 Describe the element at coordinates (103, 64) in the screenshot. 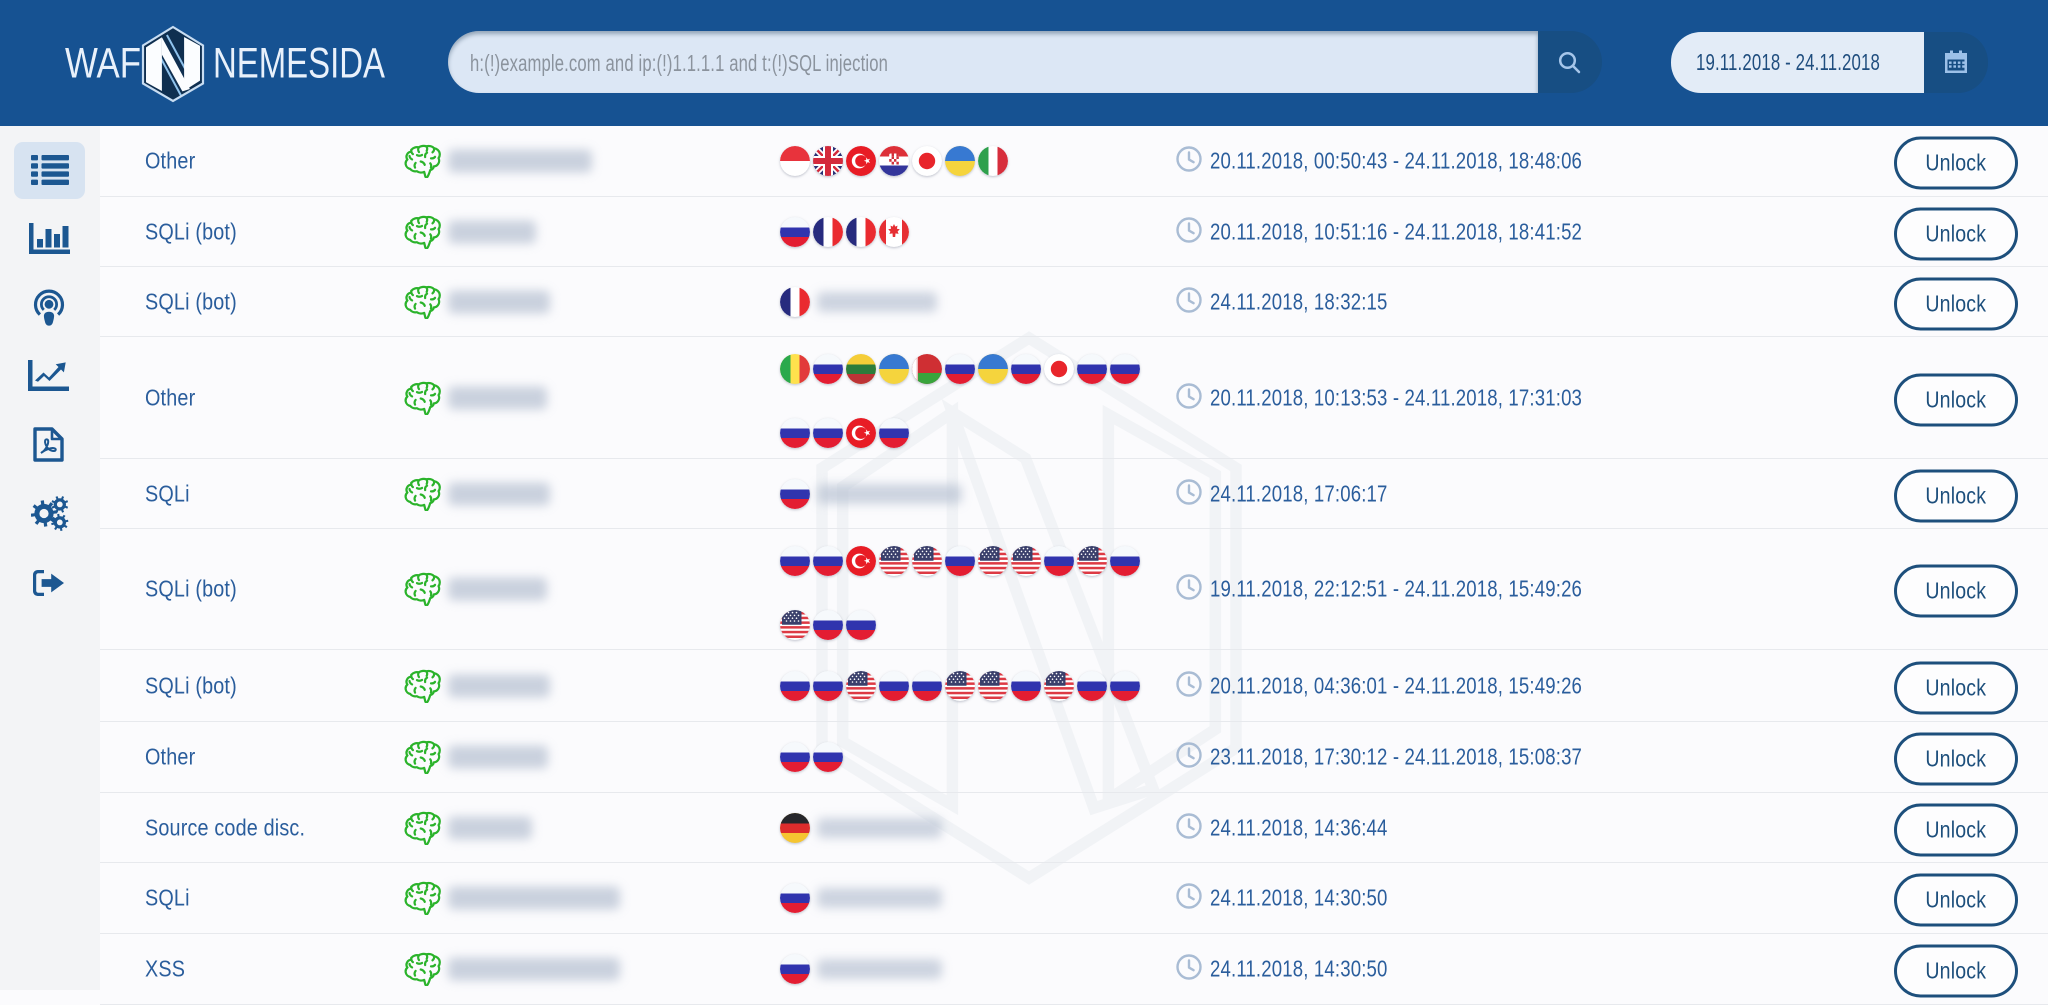

I see `svg-text: WAF` at that location.